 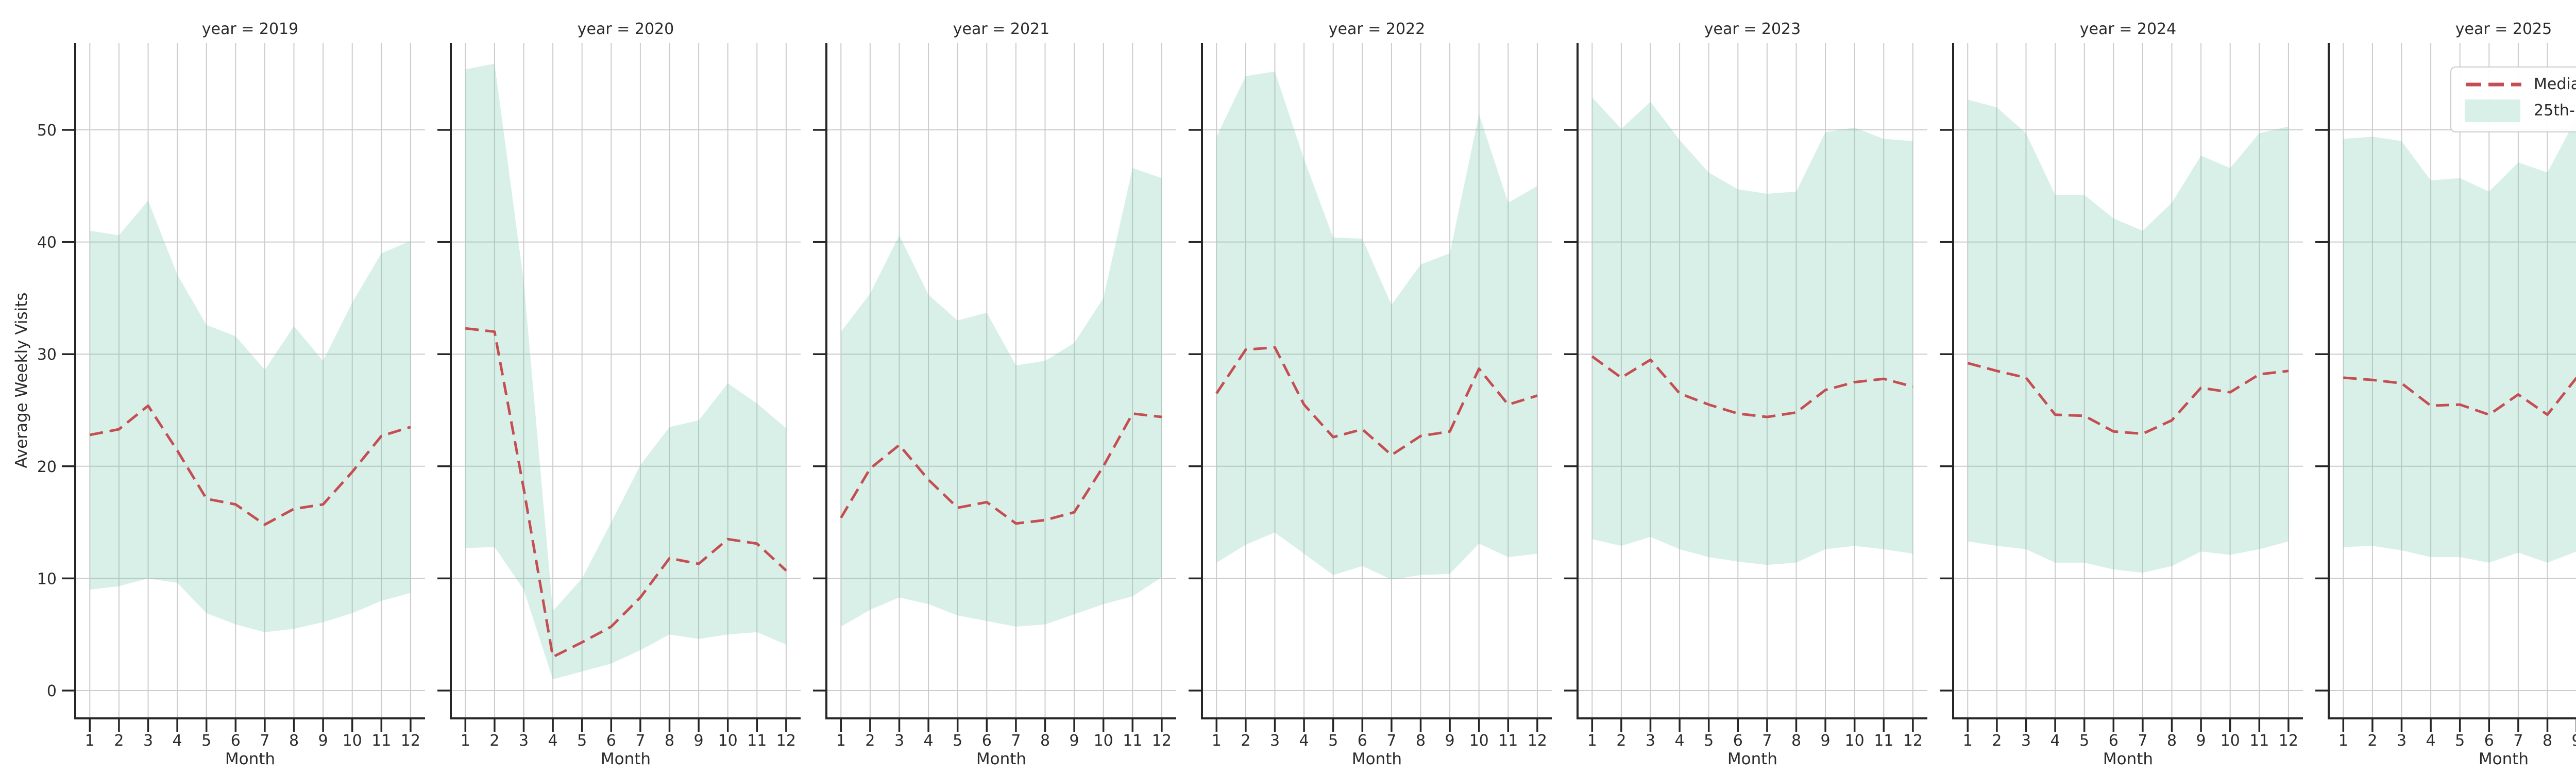 I want to click on axes-2025, so click(x=2445, y=387).